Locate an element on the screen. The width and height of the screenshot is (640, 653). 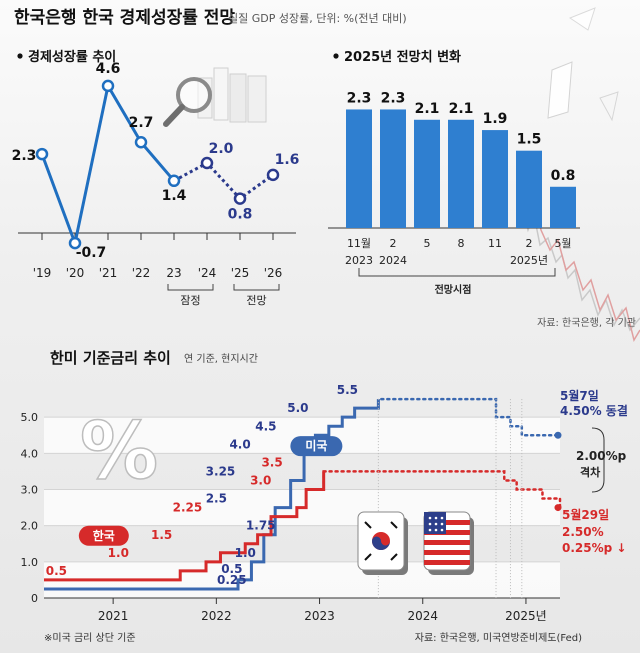
bracket-label: 잠정 is located at coordinates (190, 300).